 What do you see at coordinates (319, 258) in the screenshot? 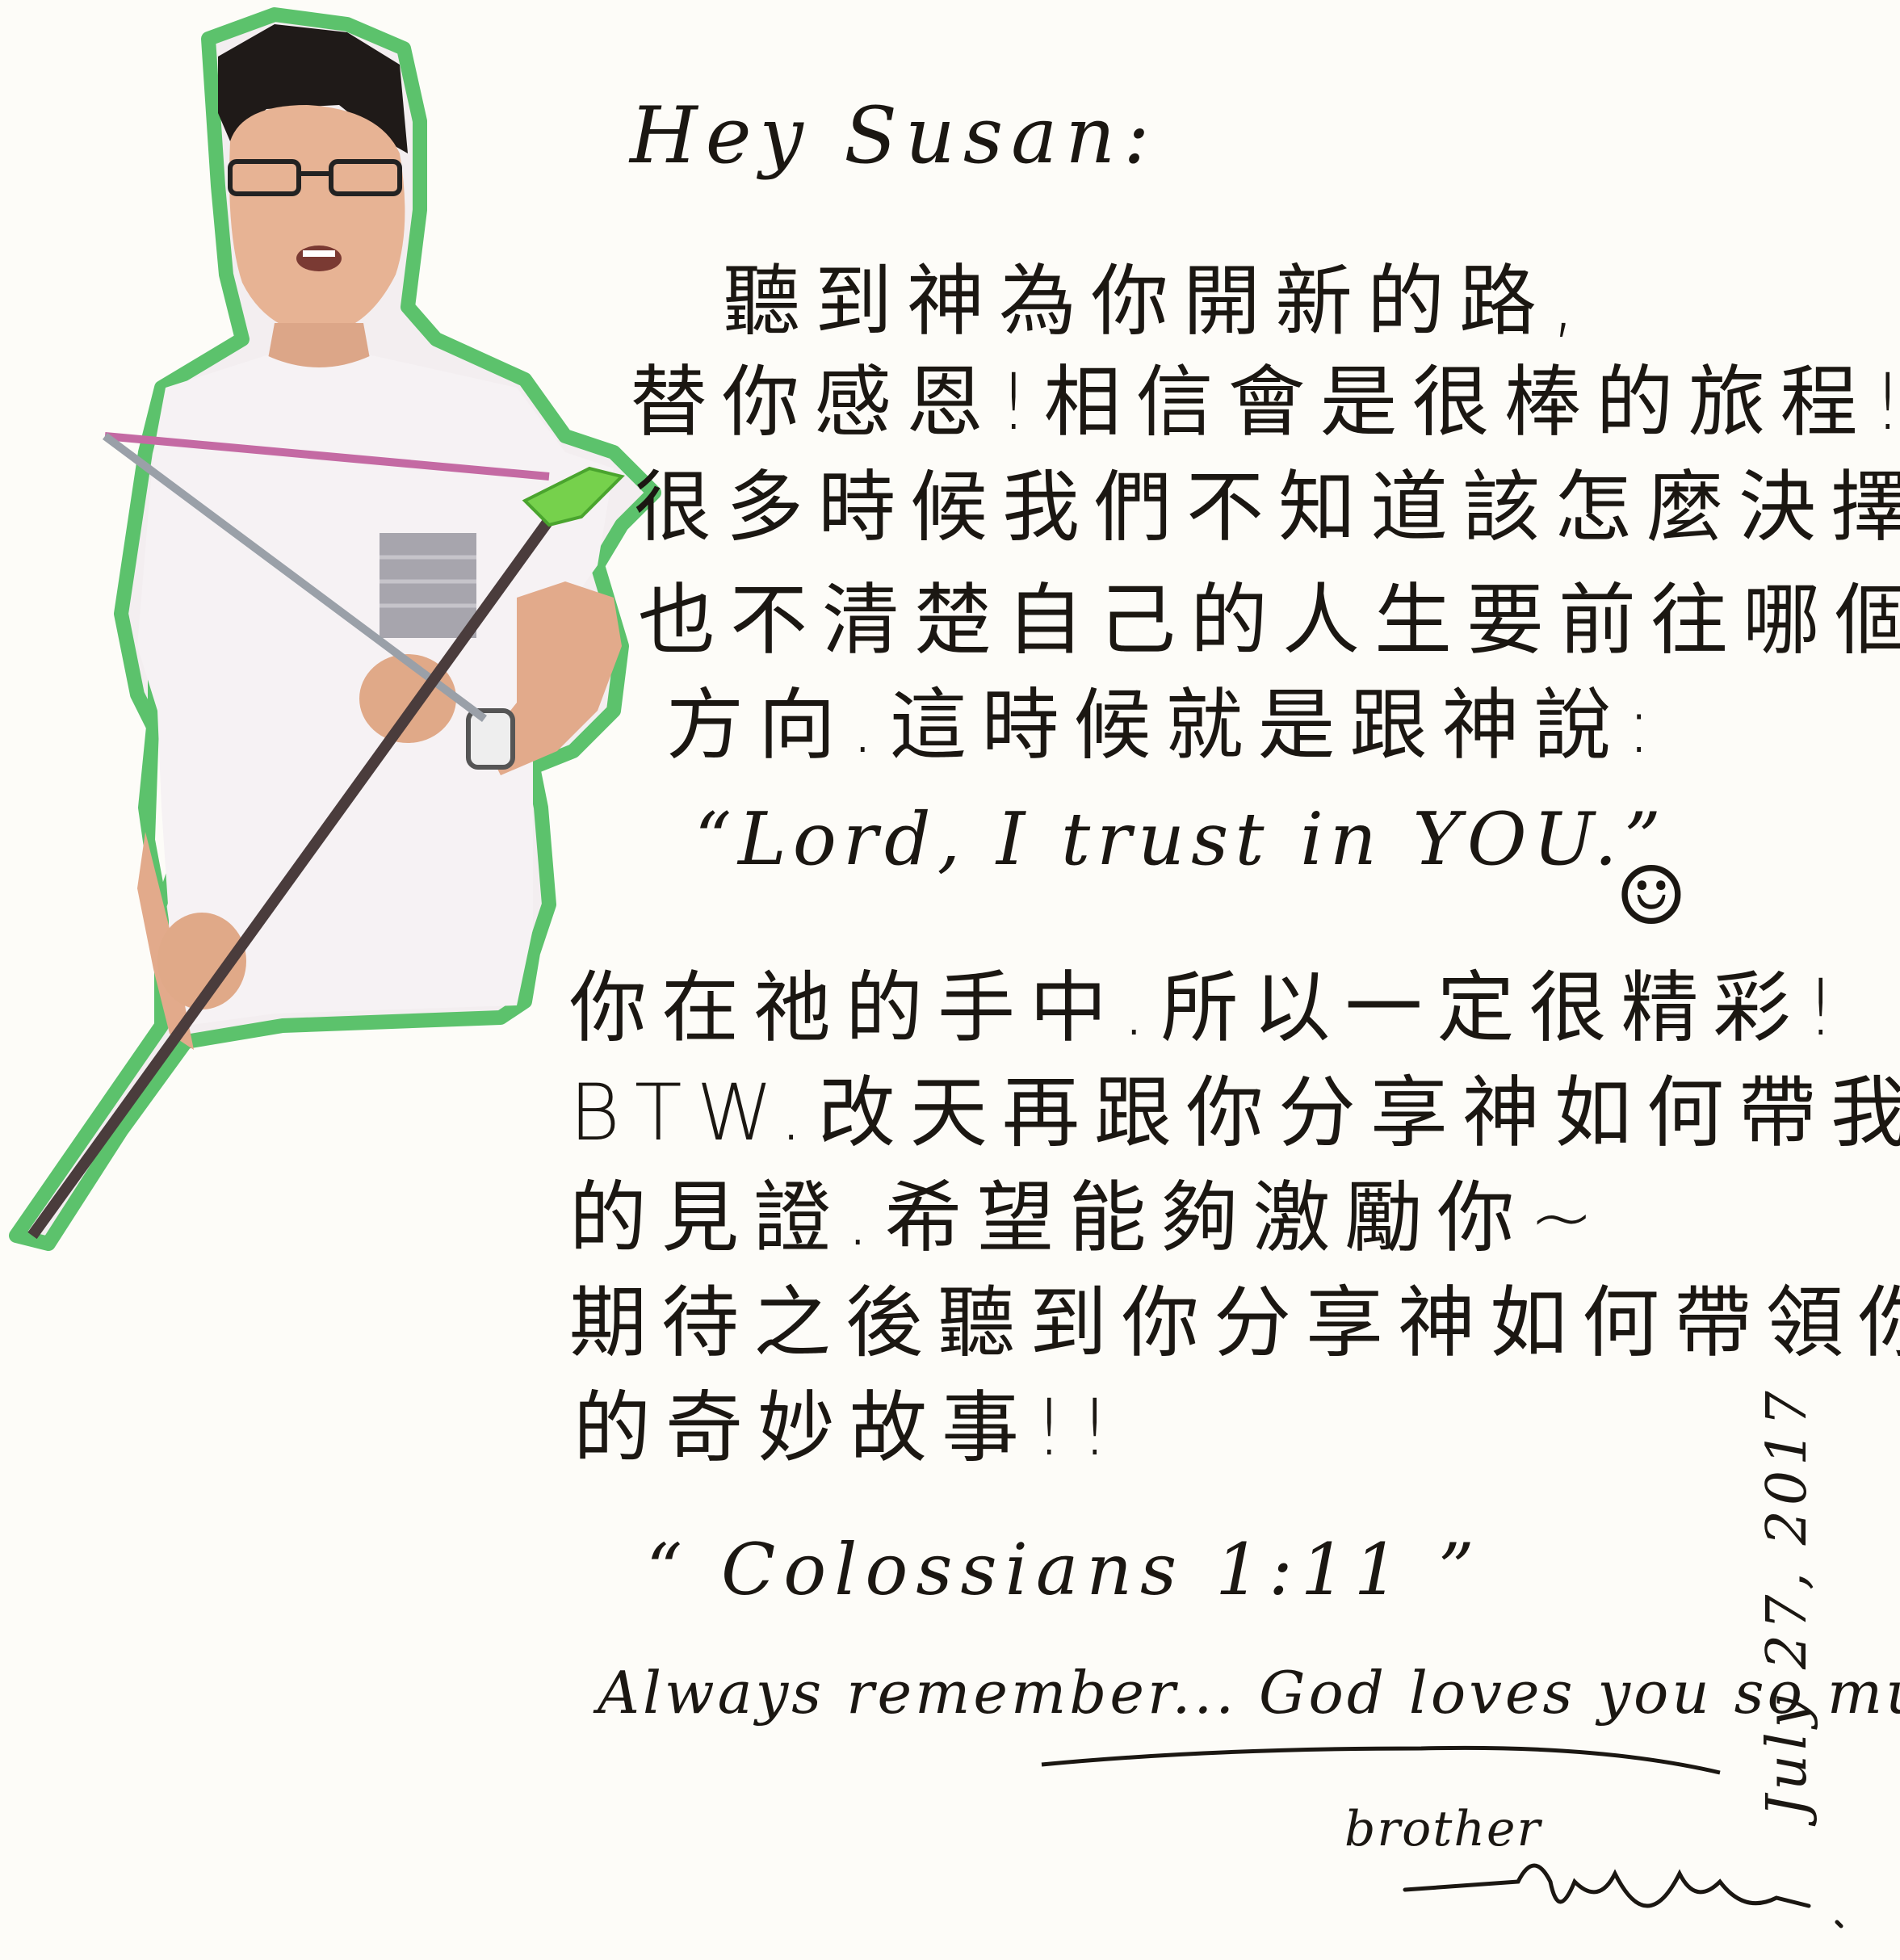
I see `mouth` at bounding box center [319, 258].